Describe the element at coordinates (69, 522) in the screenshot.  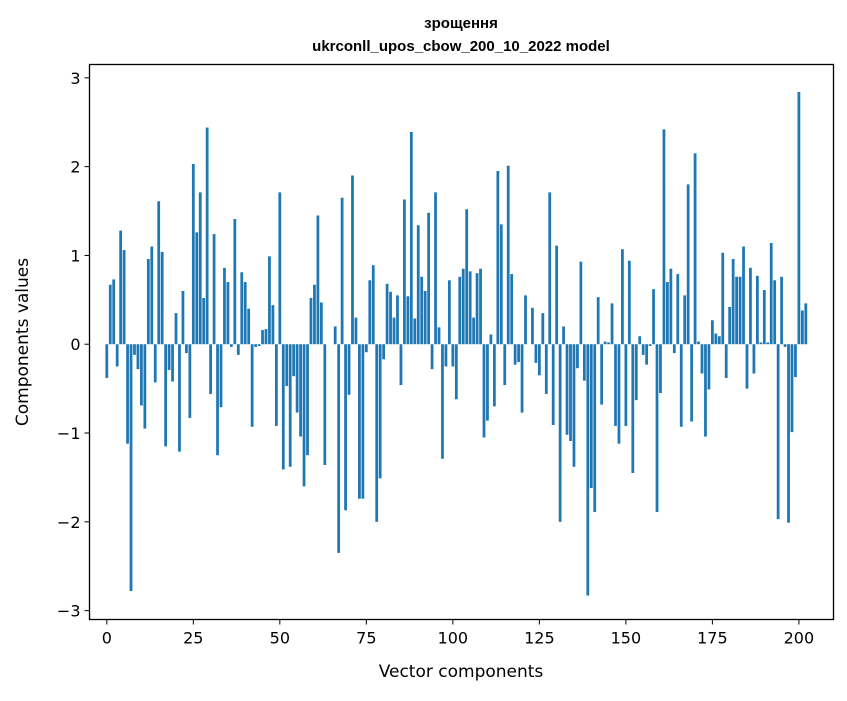
I see `y-tick-label: −2` at that location.